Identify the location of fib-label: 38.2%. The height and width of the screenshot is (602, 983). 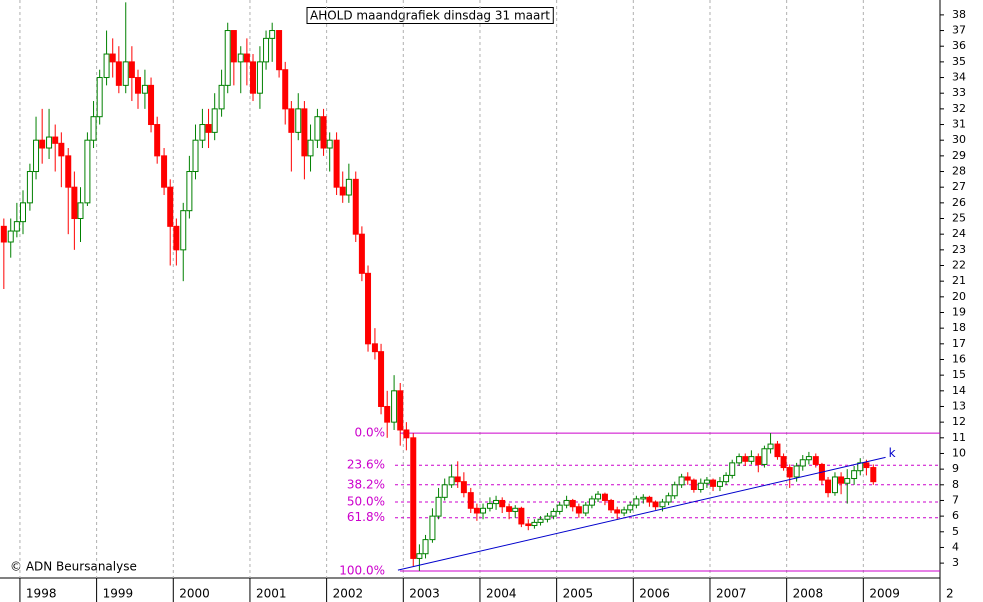
(366, 484).